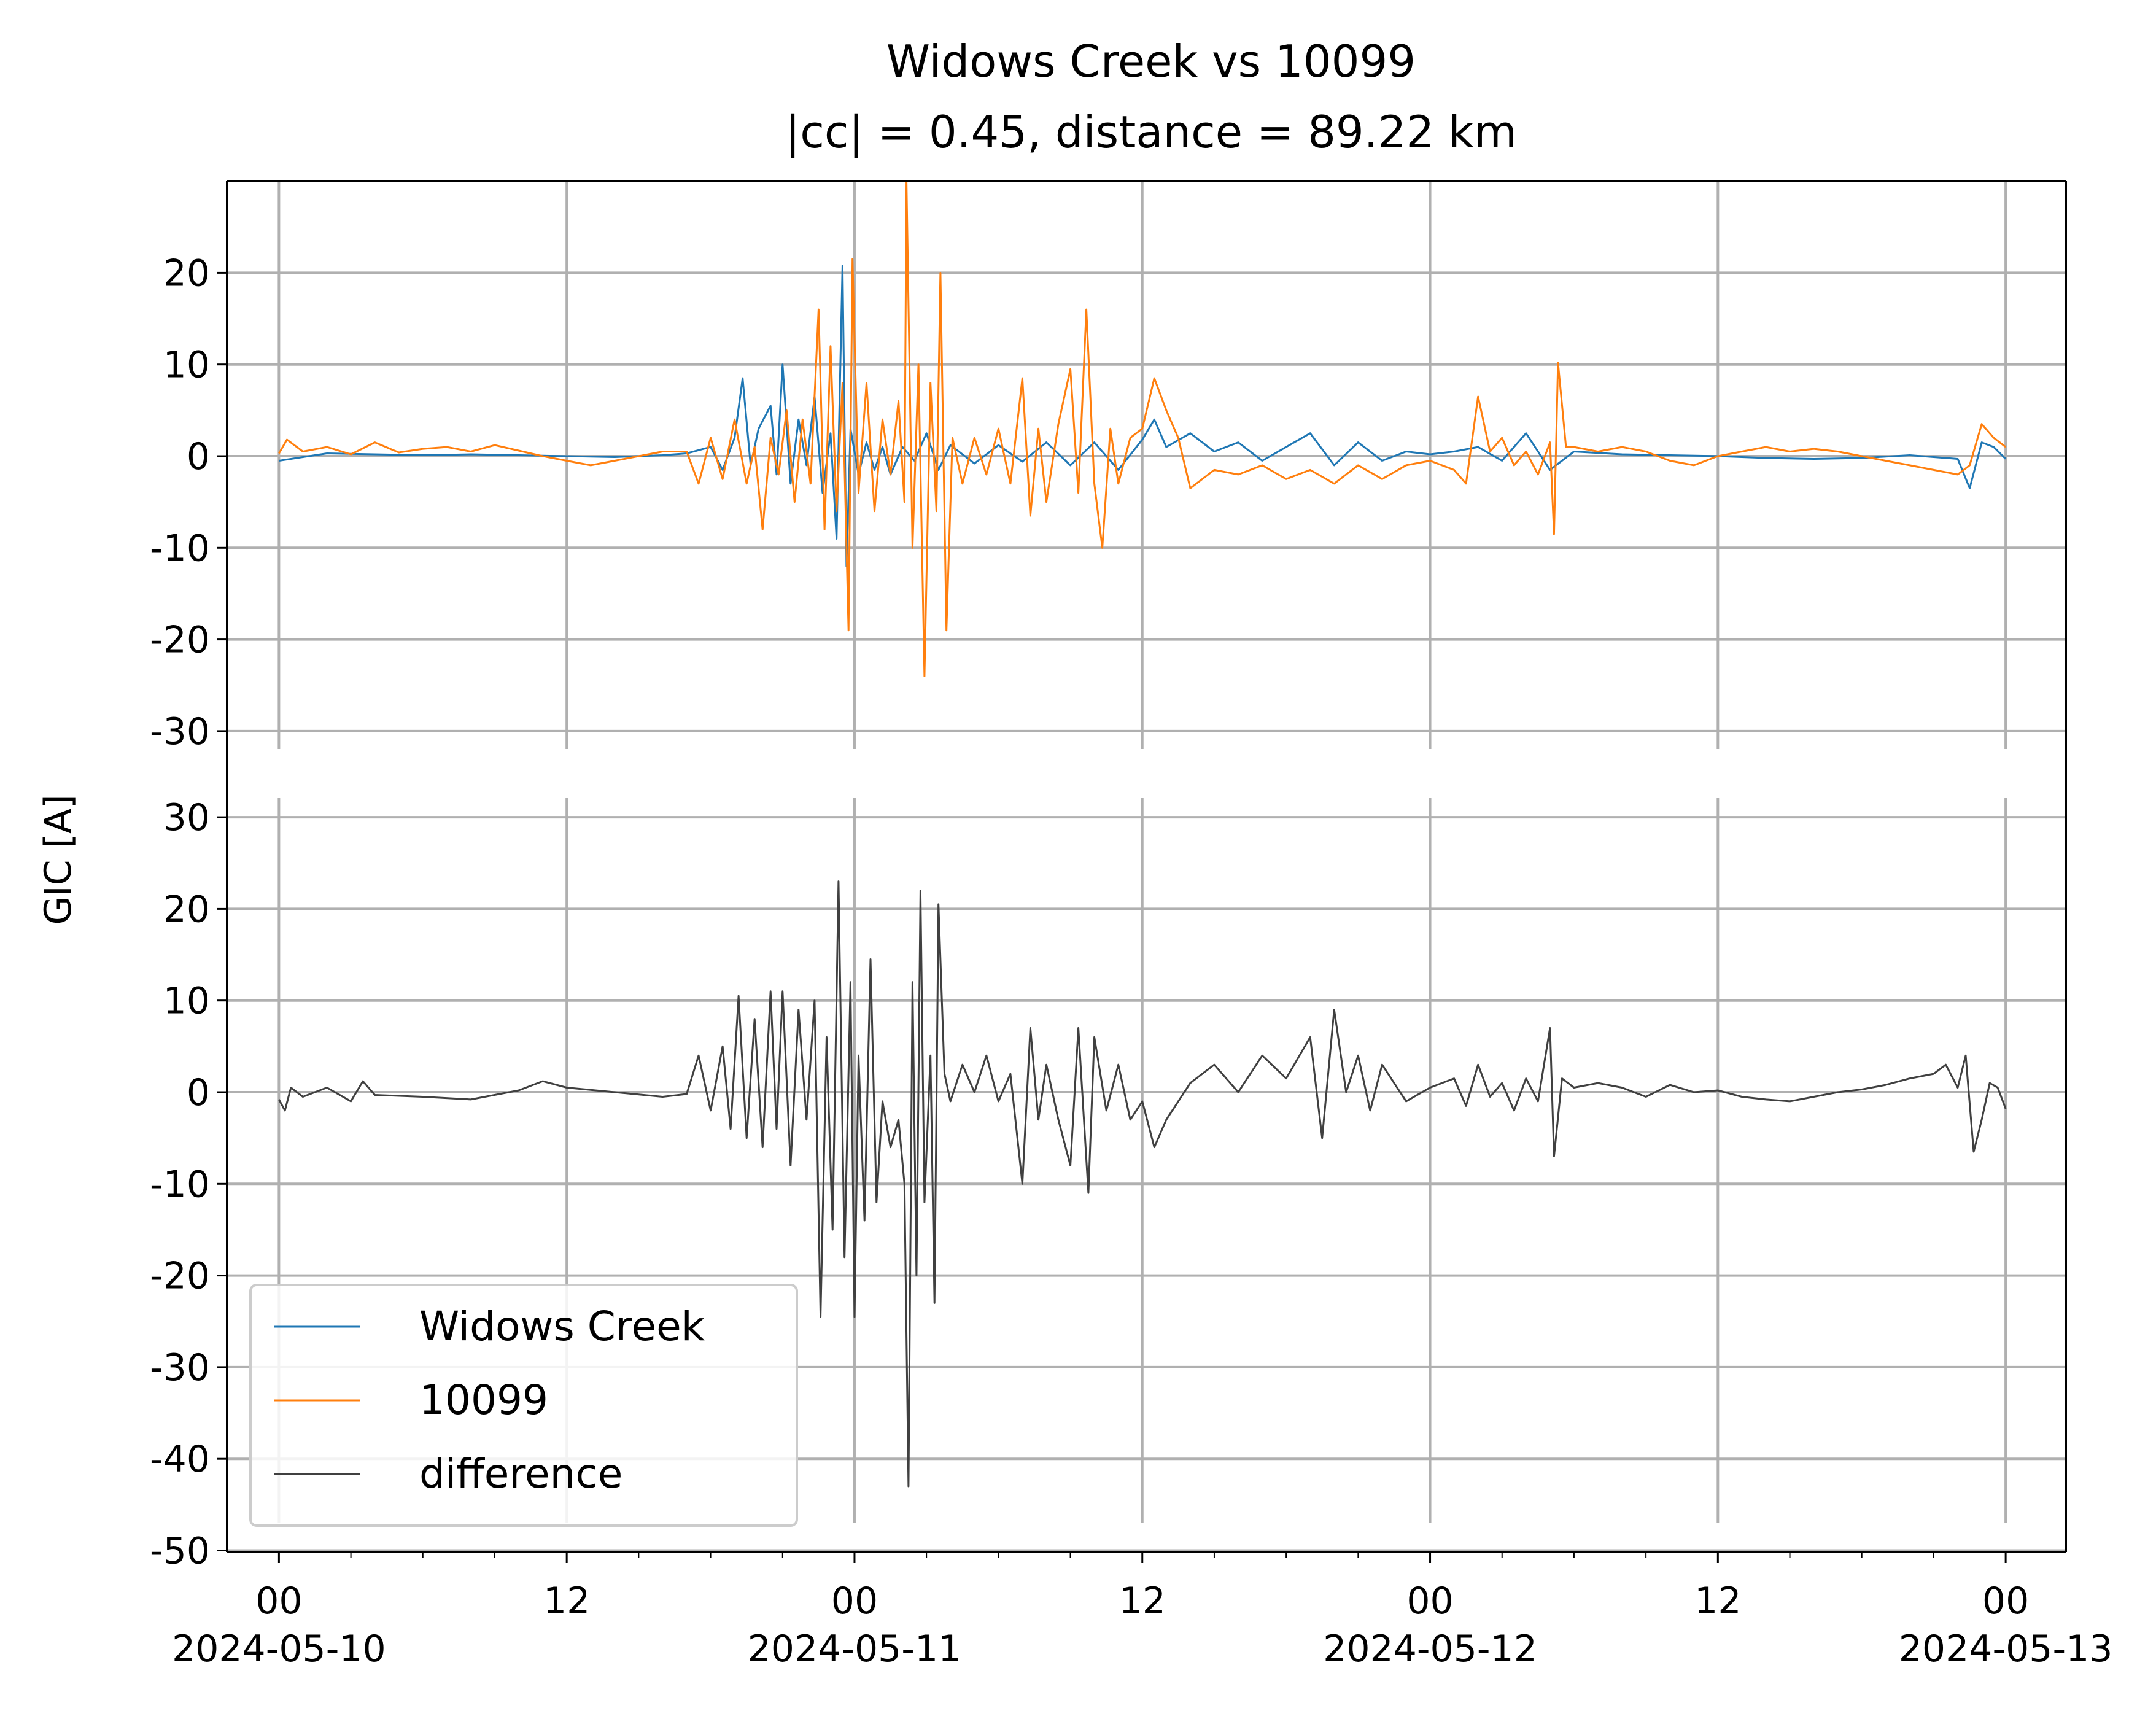  What do you see at coordinates (562, 1326) in the screenshot?
I see `legend-label-widows-creek: Widows Creek` at bounding box center [562, 1326].